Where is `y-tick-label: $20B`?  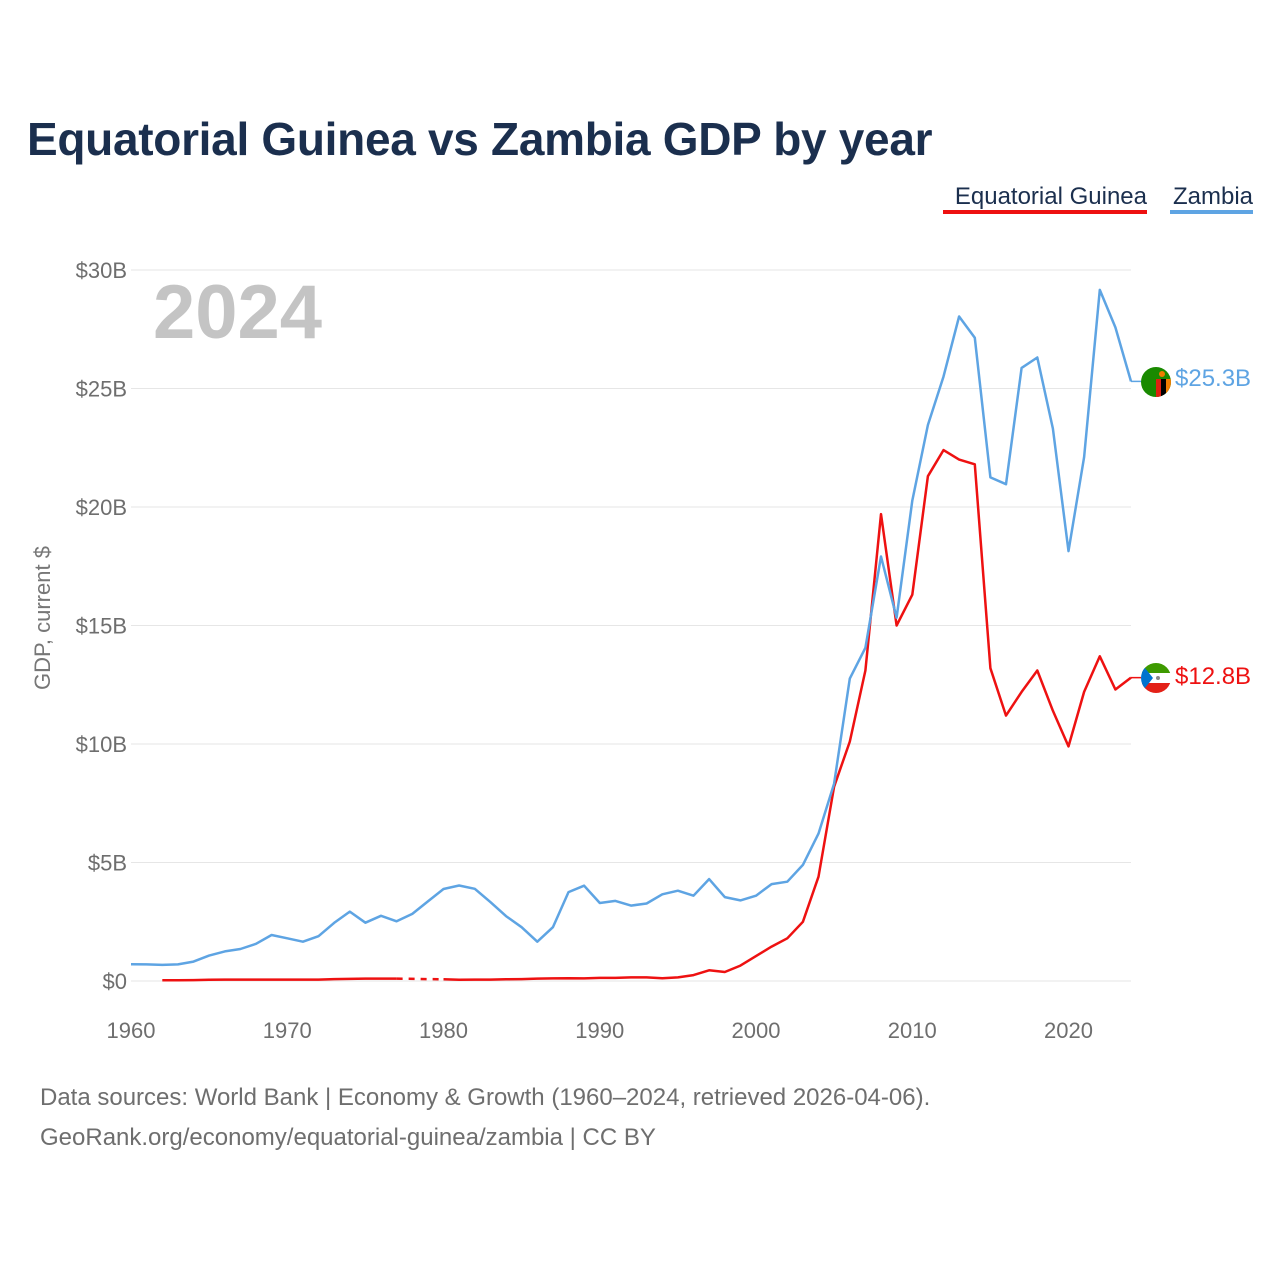 y-tick-label: $20B is located at coordinates (101, 507).